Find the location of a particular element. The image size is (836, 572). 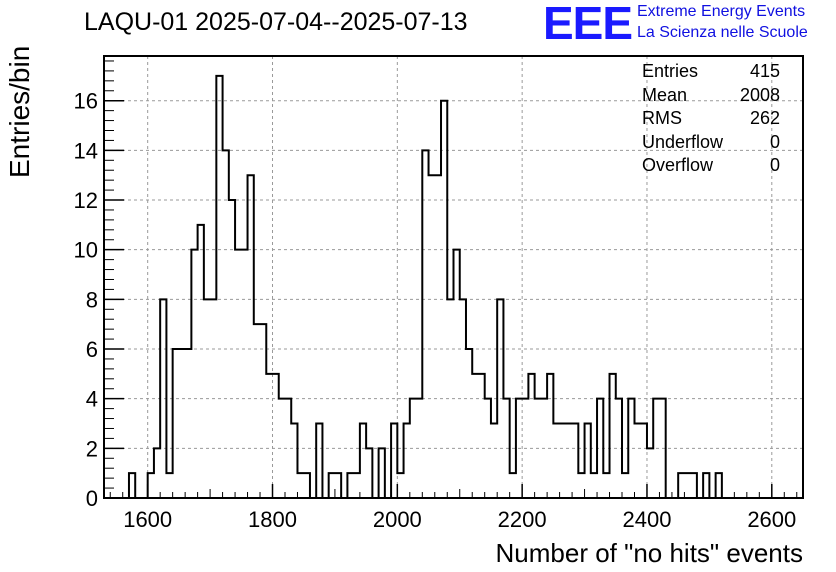

y-tick-label: 8 is located at coordinates (92, 299).